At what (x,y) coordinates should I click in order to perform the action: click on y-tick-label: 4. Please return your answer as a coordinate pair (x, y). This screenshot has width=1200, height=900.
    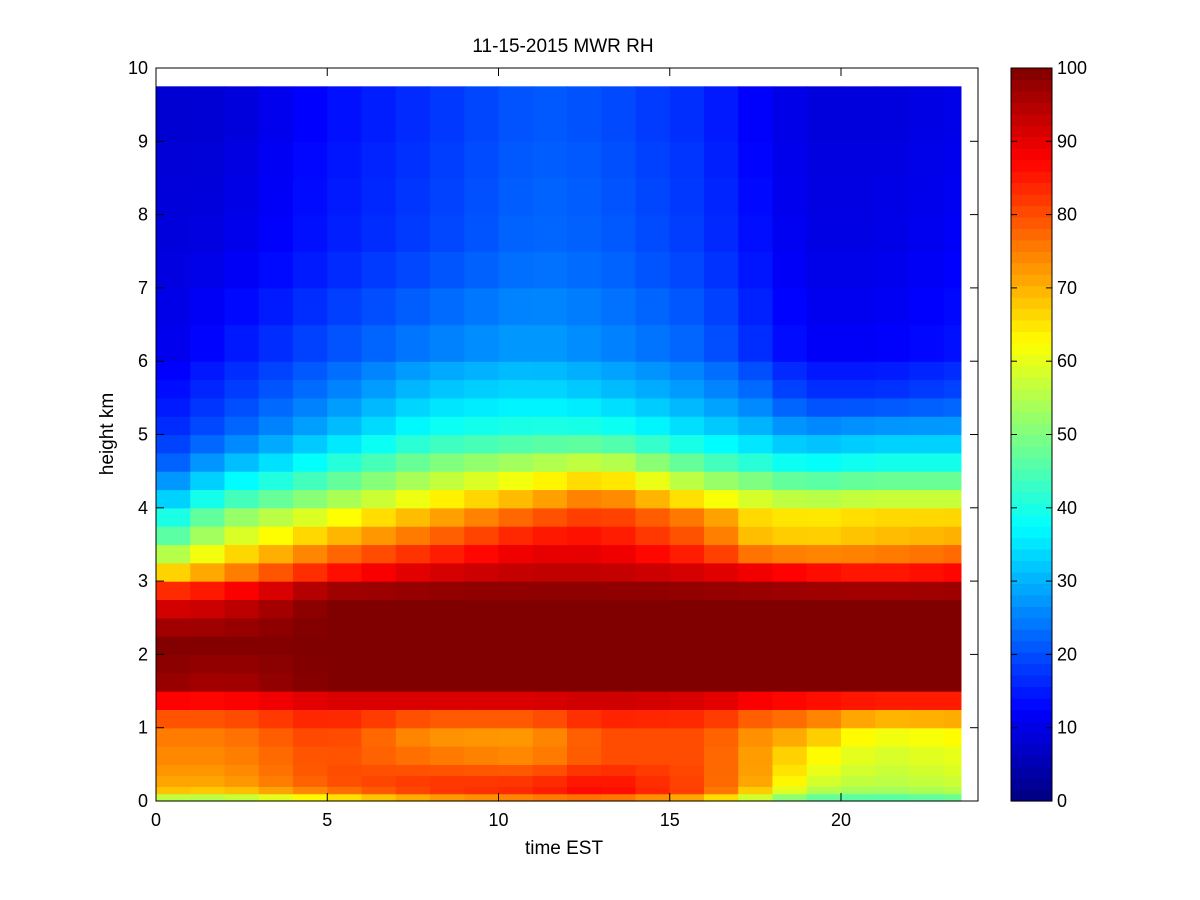
    Looking at the image, I should click on (143, 508).